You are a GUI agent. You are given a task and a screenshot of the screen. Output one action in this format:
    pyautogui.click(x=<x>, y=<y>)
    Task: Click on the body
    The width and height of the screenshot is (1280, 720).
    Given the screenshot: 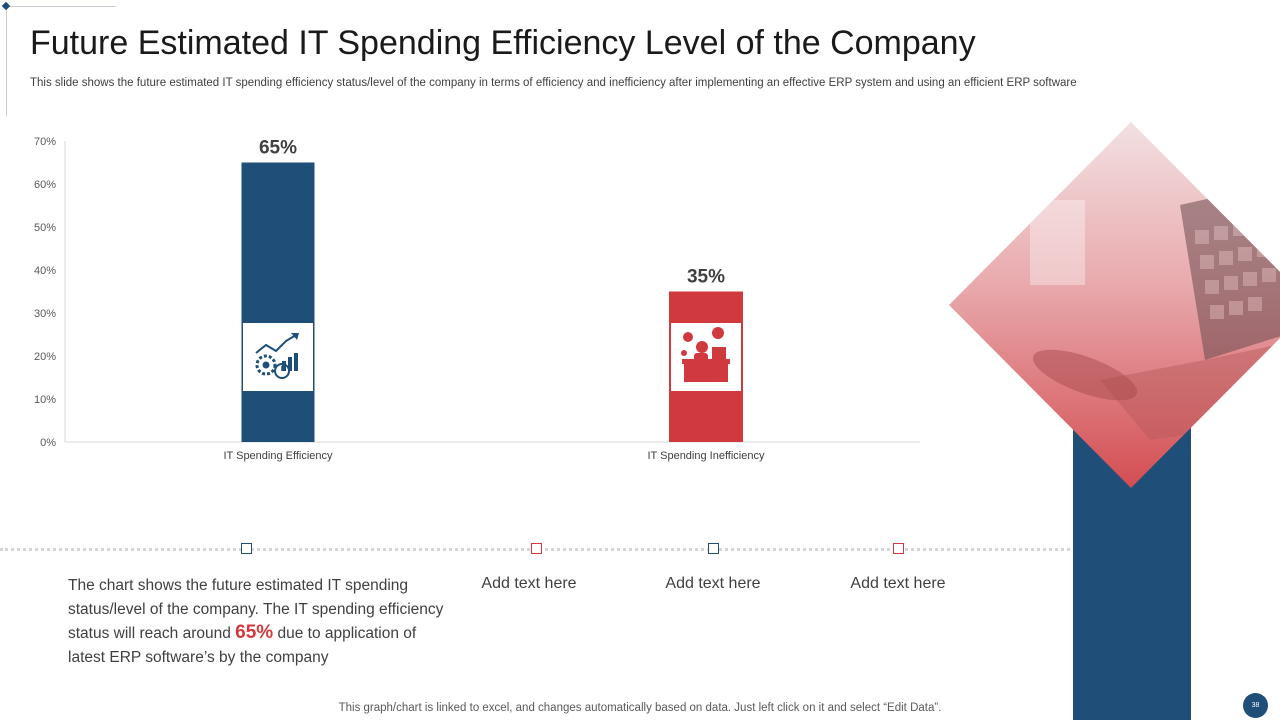 What is the action you would take?
    pyautogui.click(x=701, y=357)
    